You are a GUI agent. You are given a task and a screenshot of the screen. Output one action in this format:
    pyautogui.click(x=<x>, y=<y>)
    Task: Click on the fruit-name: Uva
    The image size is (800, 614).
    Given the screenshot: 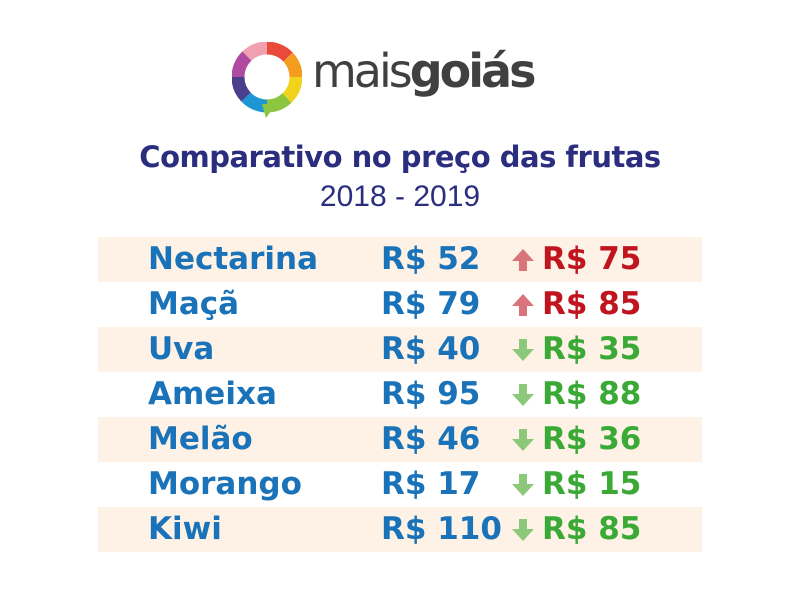 What is the action you would take?
    pyautogui.click(x=181, y=349)
    